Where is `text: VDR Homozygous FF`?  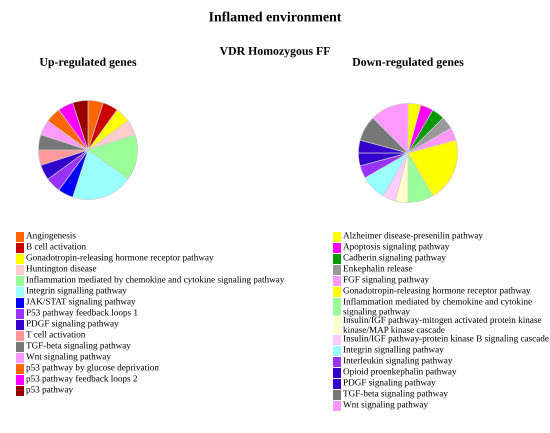 text: VDR Homozygous FF is located at coordinates (275, 52).